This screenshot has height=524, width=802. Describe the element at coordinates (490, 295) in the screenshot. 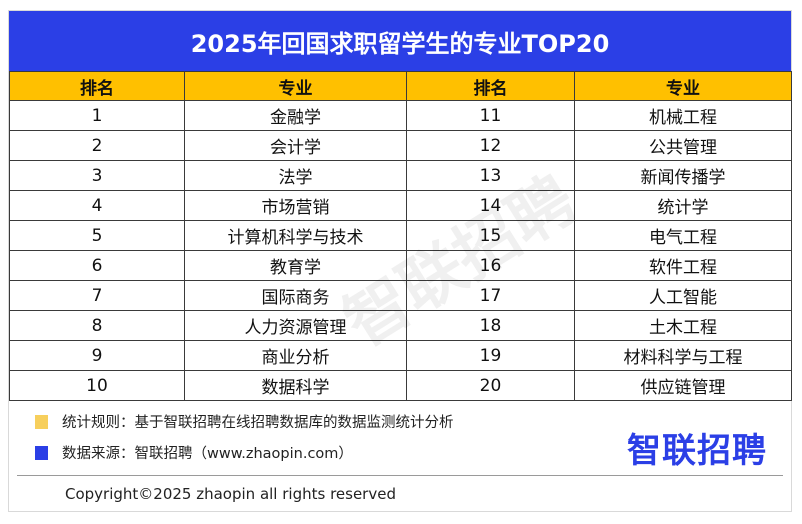

I see `rank-cell: 17` at that location.